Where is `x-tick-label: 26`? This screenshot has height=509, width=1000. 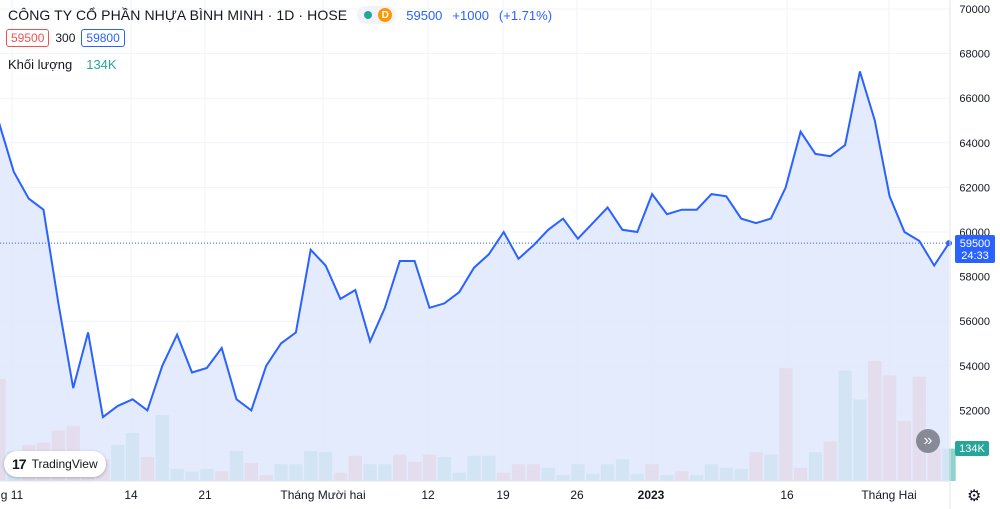
x-tick-label: 26 is located at coordinates (577, 495).